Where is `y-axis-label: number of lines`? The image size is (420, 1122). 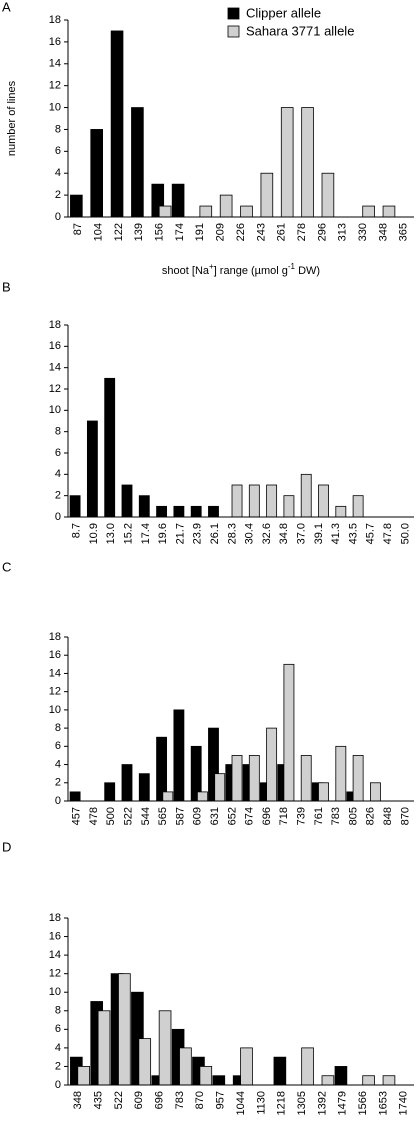
y-axis-label: number of lines is located at coordinates (12, 118).